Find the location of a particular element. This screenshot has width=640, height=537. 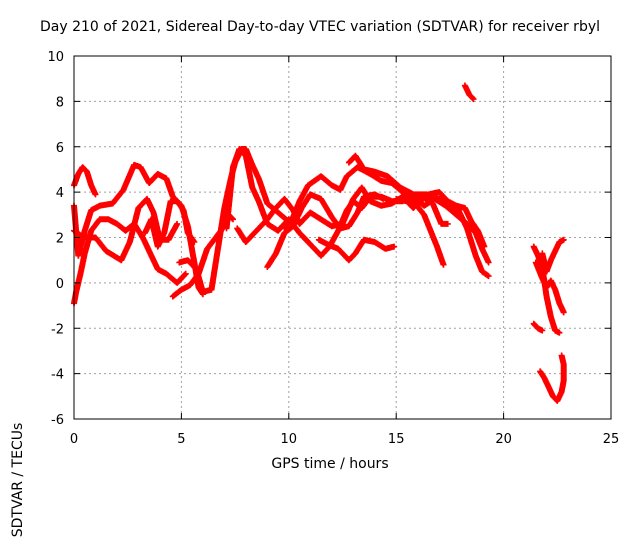

y-tick-label: 8 is located at coordinates (60, 102).